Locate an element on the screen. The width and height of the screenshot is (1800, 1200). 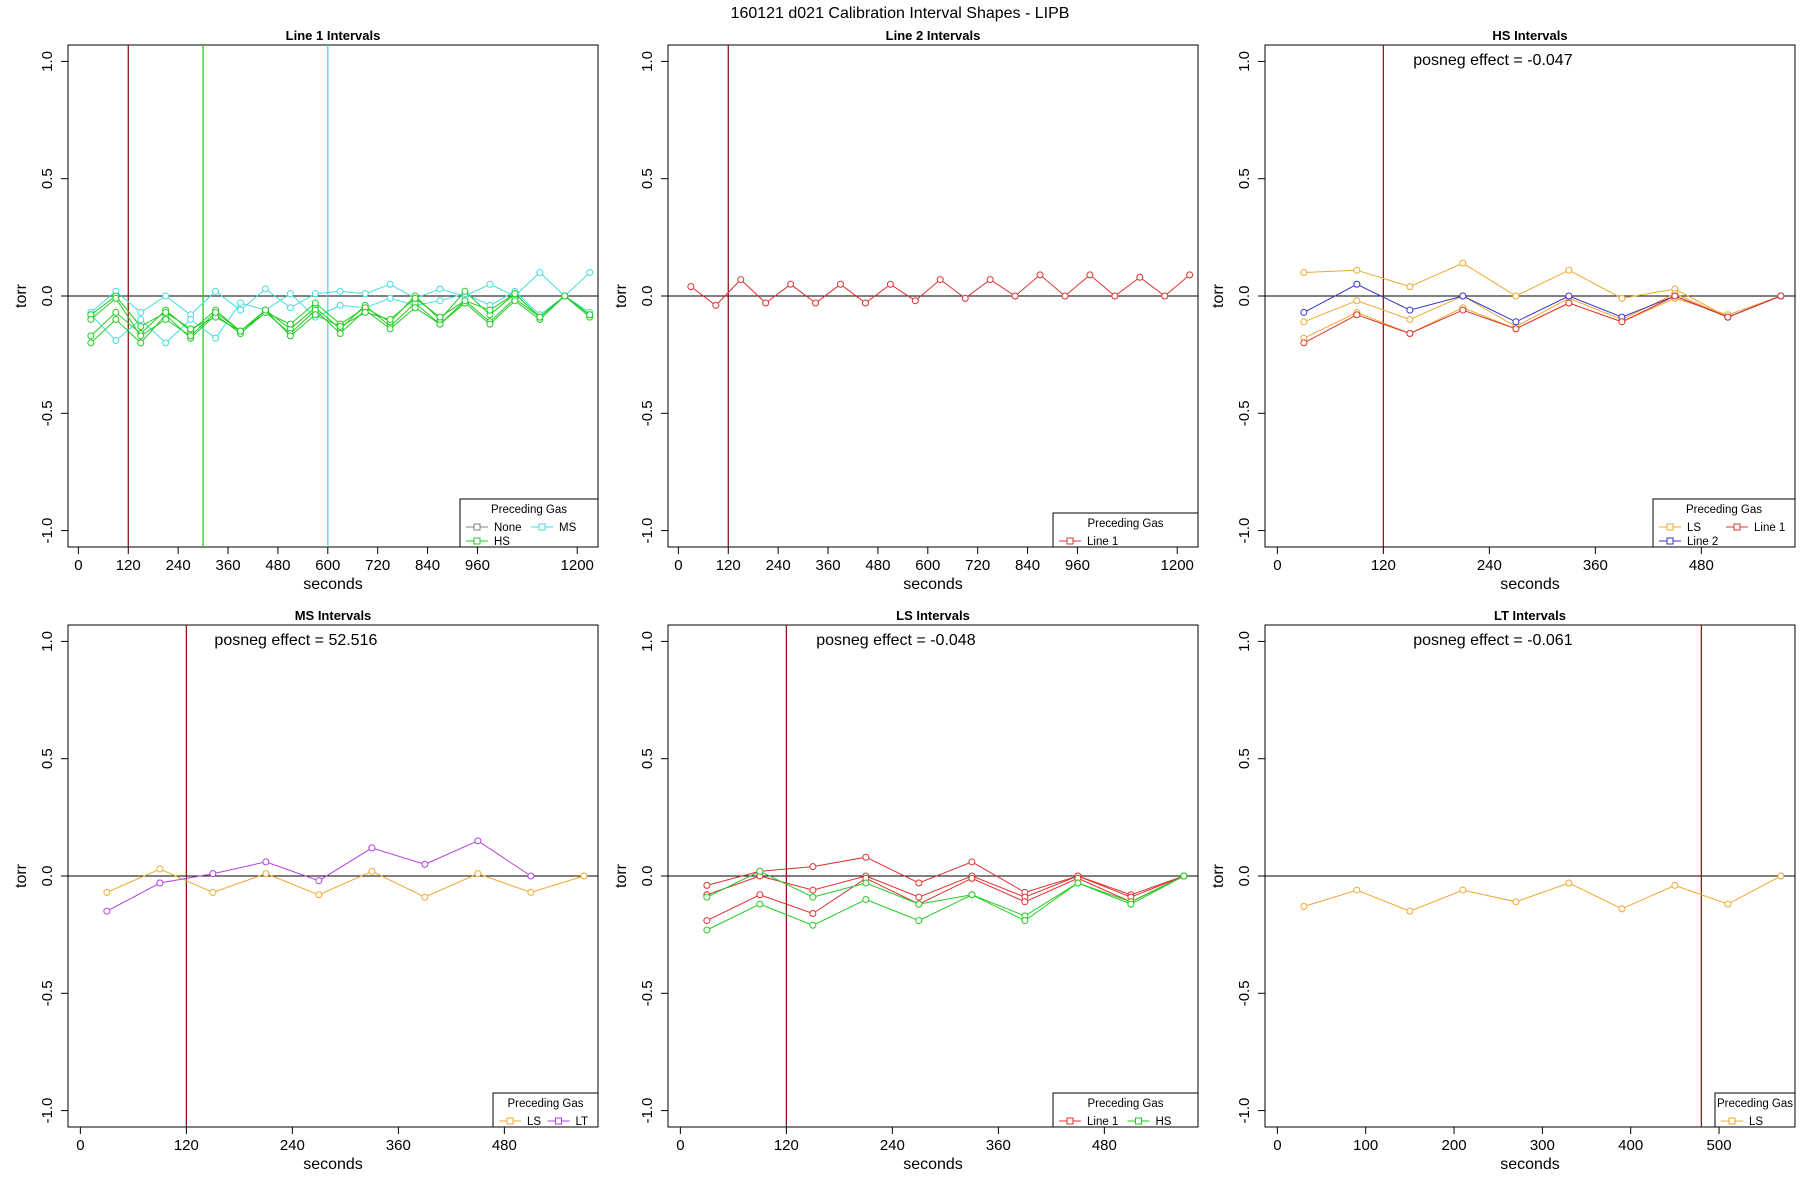
legend: Preceding Gas None MS HS is located at coordinates (529, 523).